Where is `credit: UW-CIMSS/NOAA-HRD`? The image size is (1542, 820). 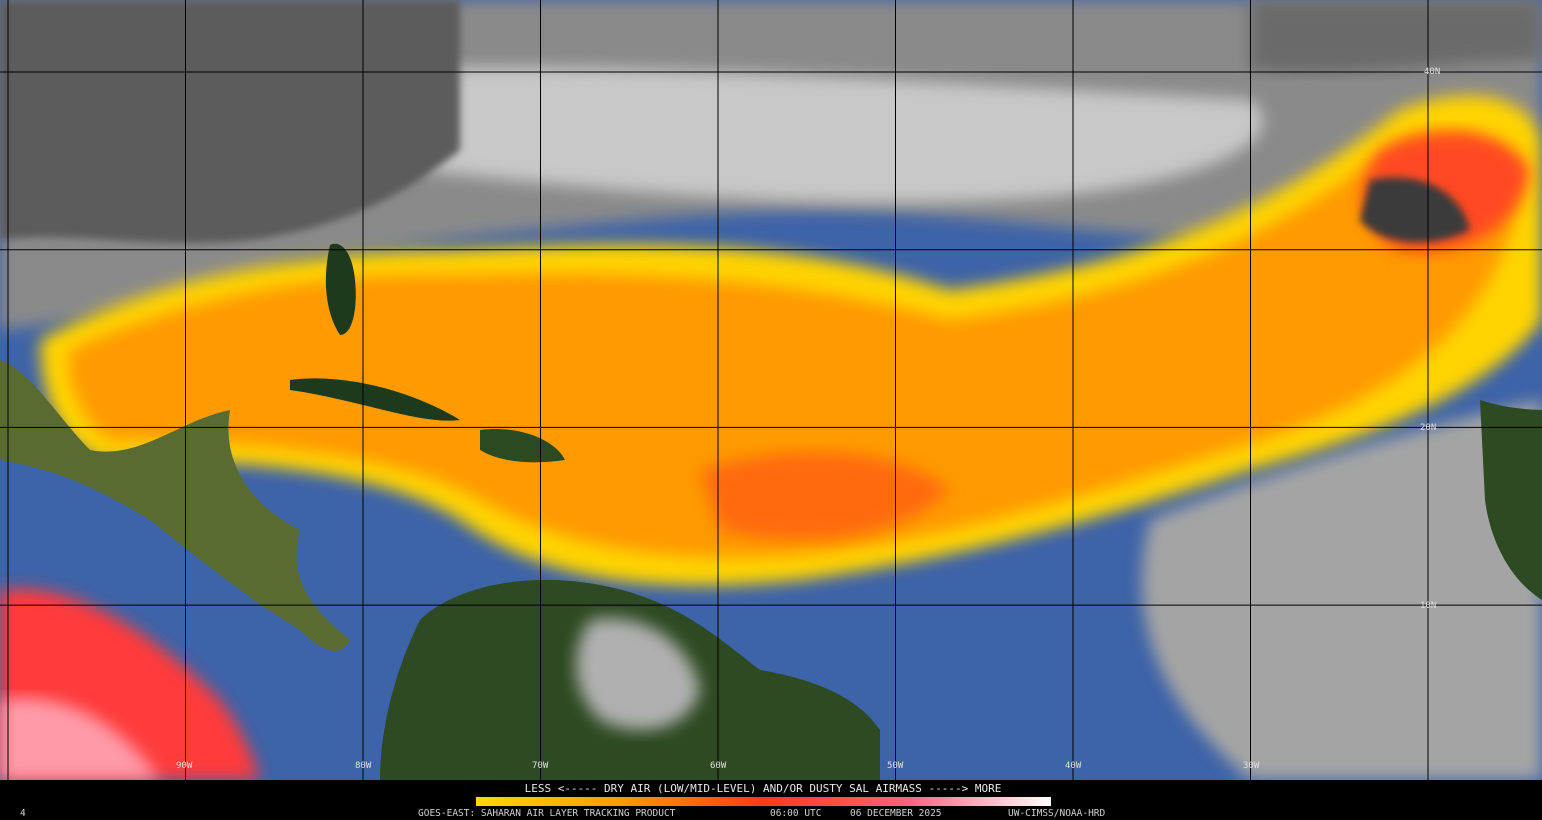
credit: UW-CIMSS/NOAA-HRD is located at coordinates (1057, 813).